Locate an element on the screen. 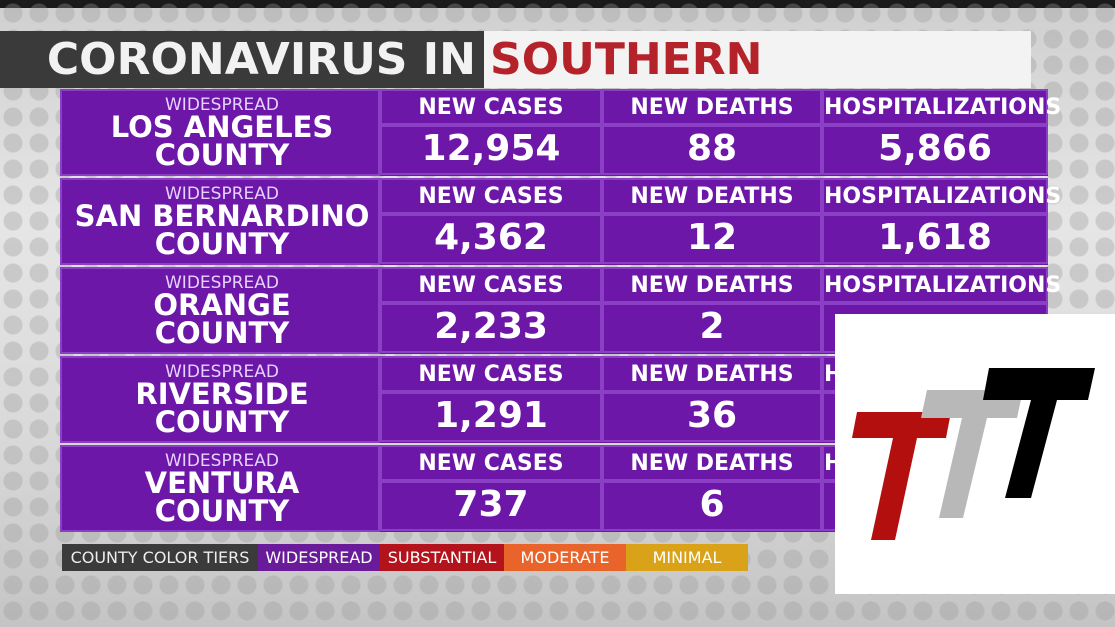  county-name: LOS ANGELES COUNTY is located at coordinates (222, 141).